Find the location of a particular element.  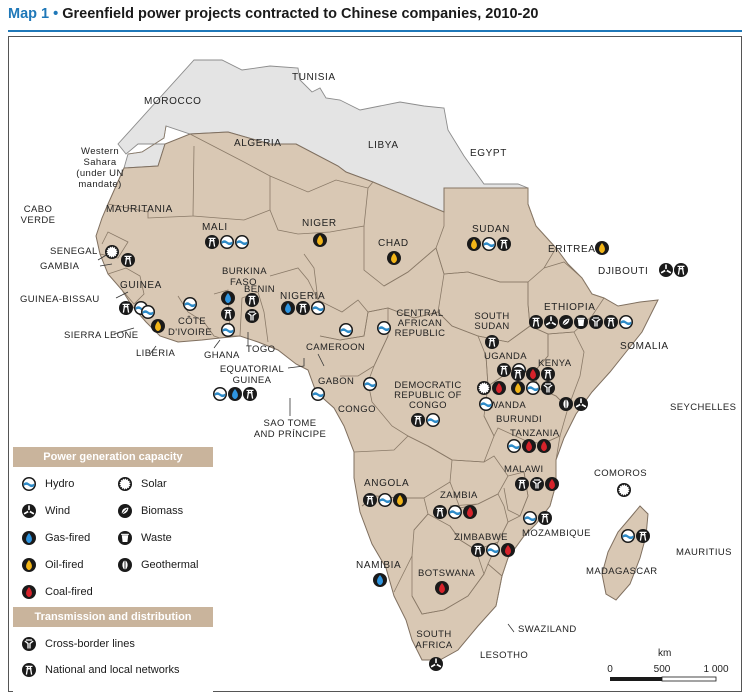

legend-item-cross-border: Cross-border lines is located at coordinates (114, 644).